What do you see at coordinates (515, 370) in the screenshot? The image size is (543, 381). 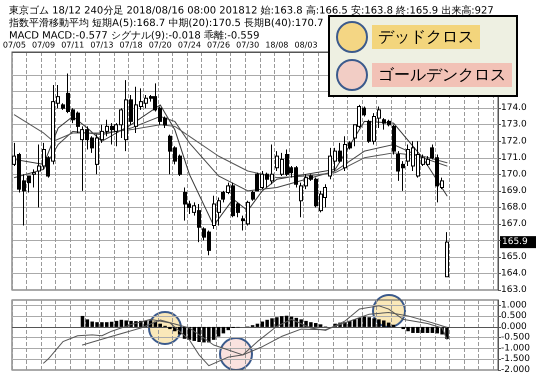 I see `y-tick-label: -2.000` at bounding box center [515, 370].